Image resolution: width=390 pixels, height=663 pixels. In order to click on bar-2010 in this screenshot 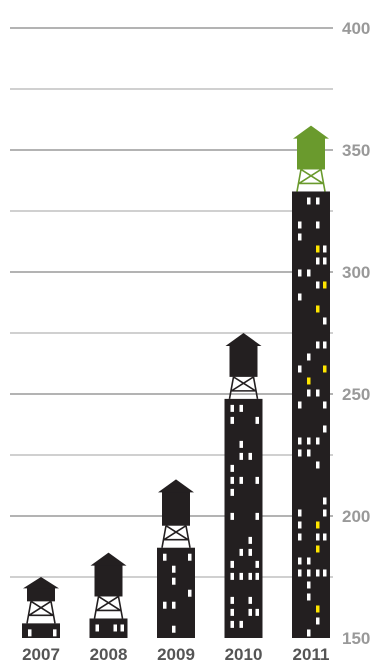, I will do `click(243, 485)`.